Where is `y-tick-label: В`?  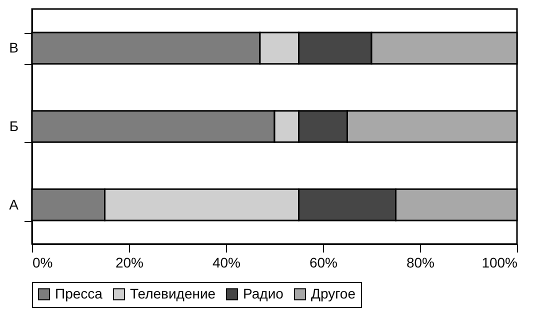 y-tick-label: В is located at coordinates (13, 48).